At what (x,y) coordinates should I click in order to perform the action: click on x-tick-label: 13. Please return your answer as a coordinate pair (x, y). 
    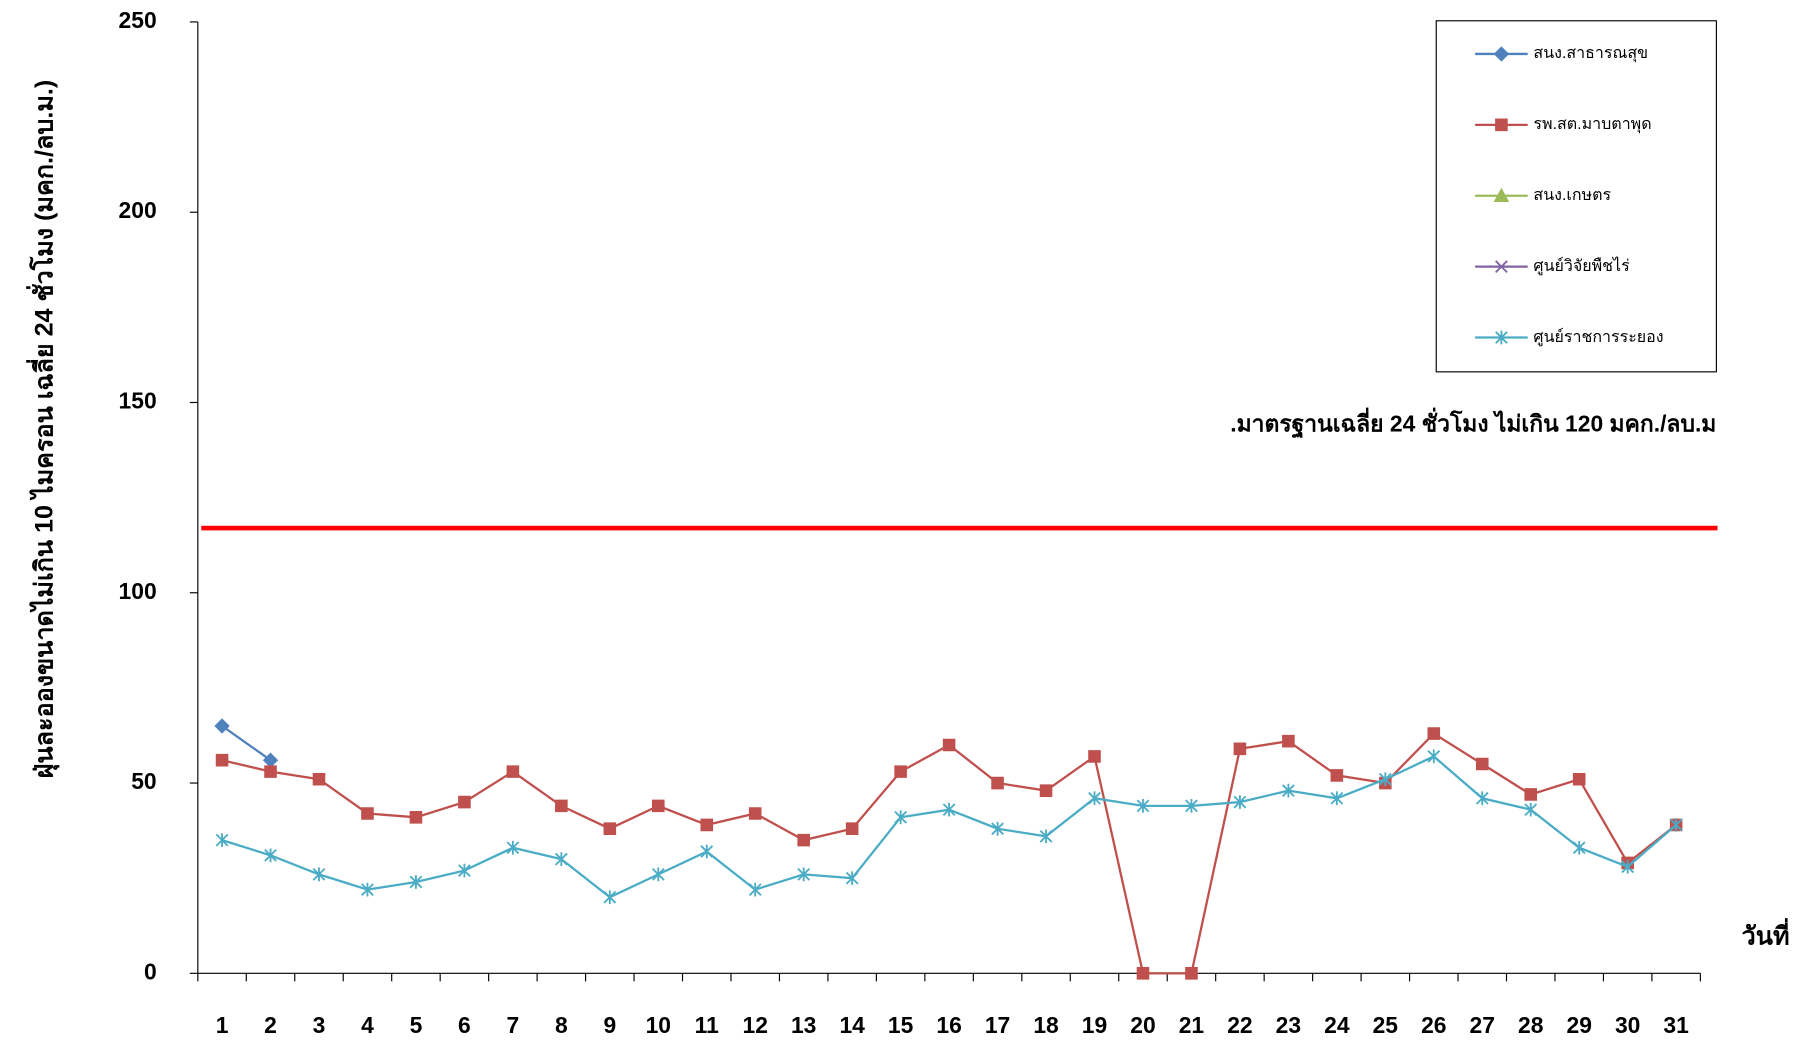
    Looking at the image, I should click on (803, 1025).